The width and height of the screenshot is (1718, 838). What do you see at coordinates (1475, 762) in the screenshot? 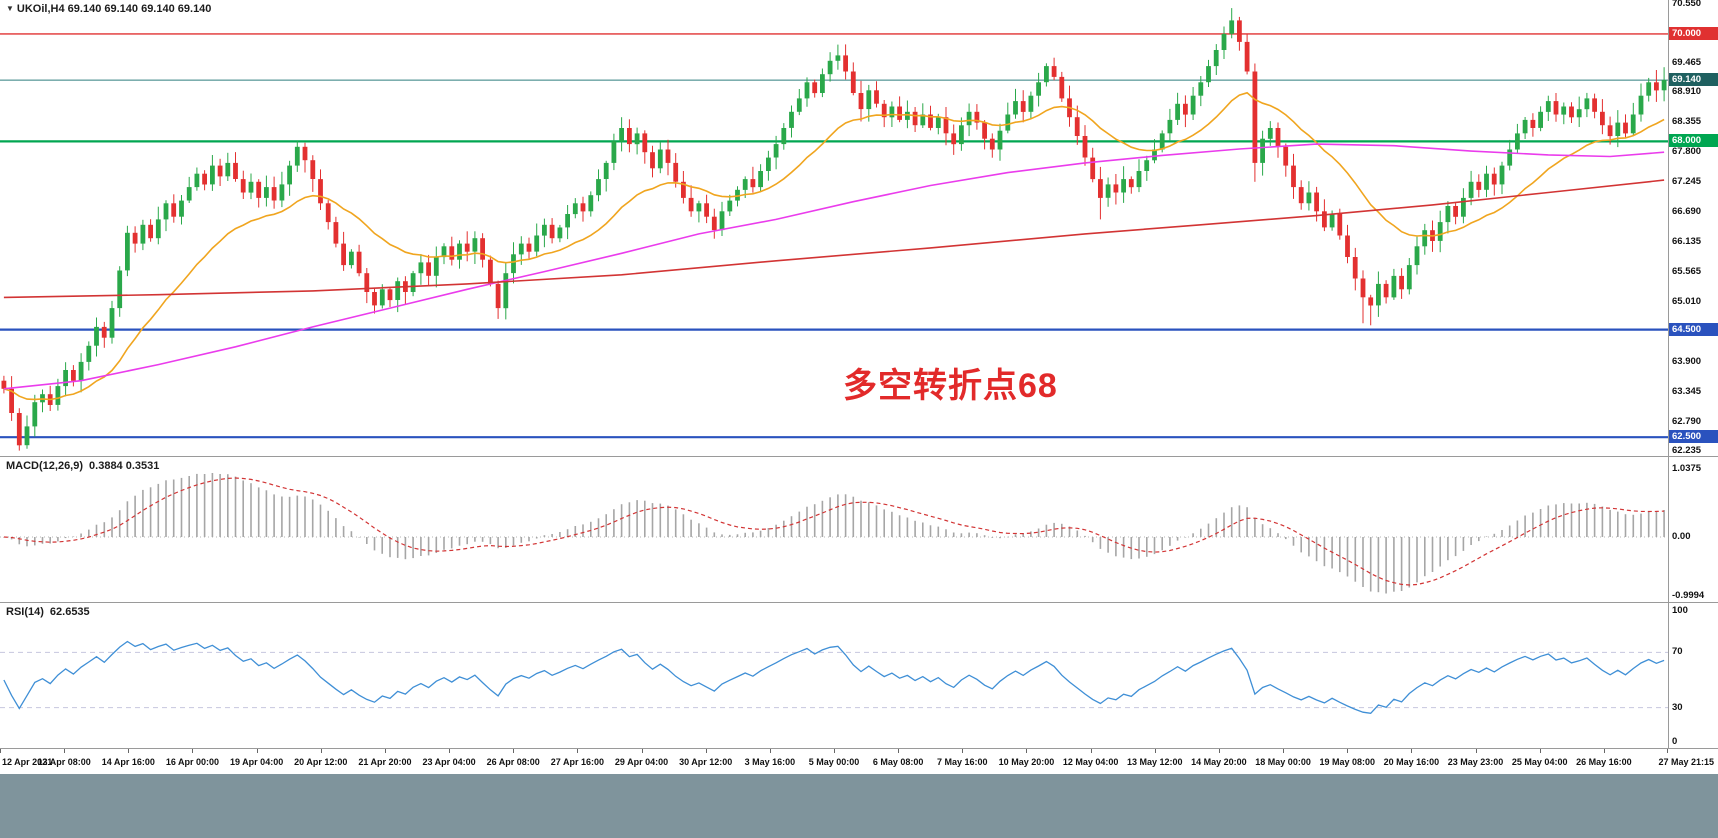
I see `time-label: 23 May 23:00` at bounding box center [1475, 762].